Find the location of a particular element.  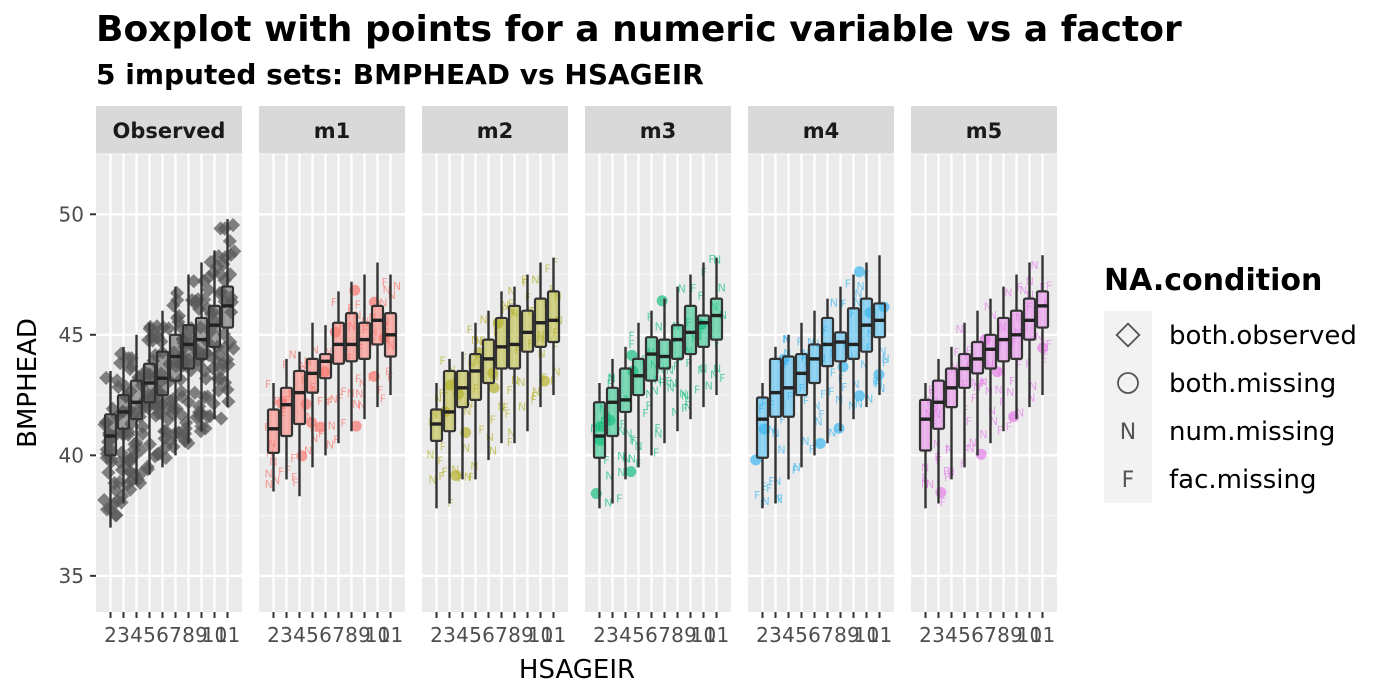

x-tick-label: 8 is located at coordinates (840, 635).